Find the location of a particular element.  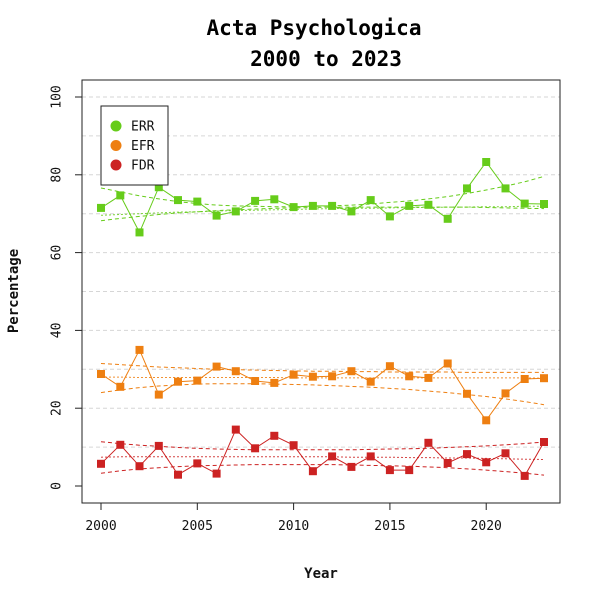

efr-ci-upper-line is located at coordinates (322, 368).